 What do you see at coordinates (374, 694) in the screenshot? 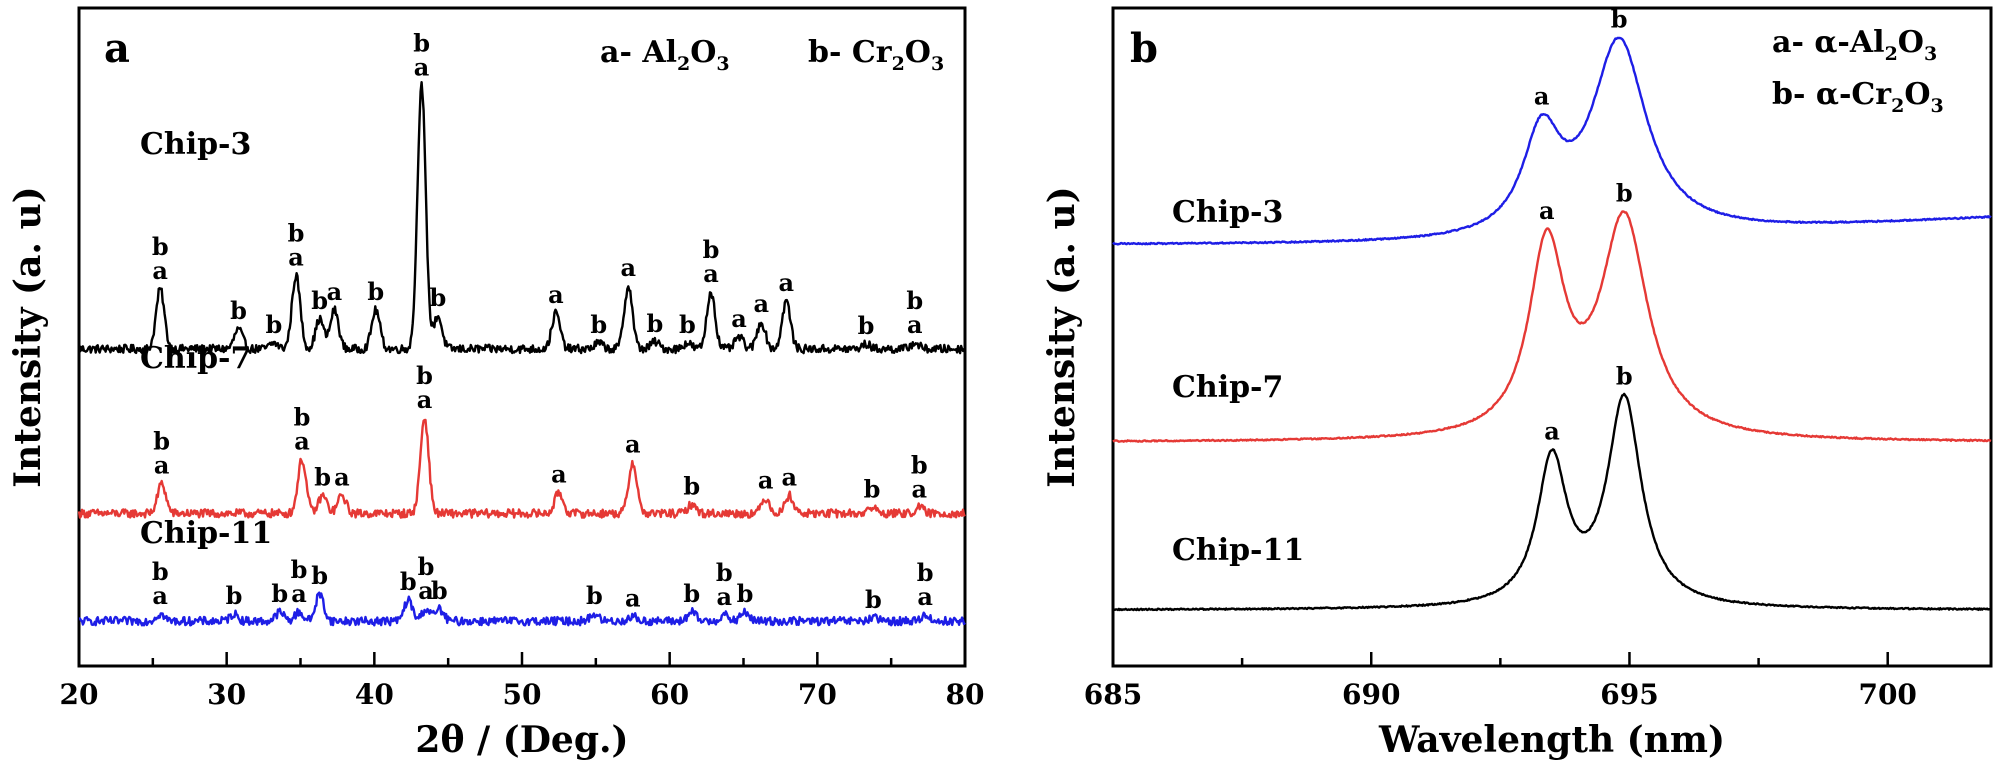
I see `x-tick-label: 40` at bounding box center [374, 694].